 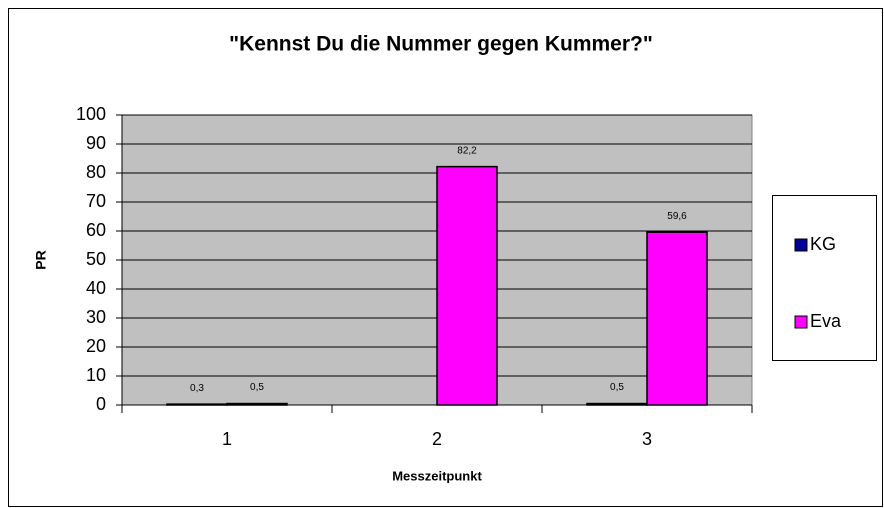 I want to click on legend-label: KG, so click(x=823, y=244).